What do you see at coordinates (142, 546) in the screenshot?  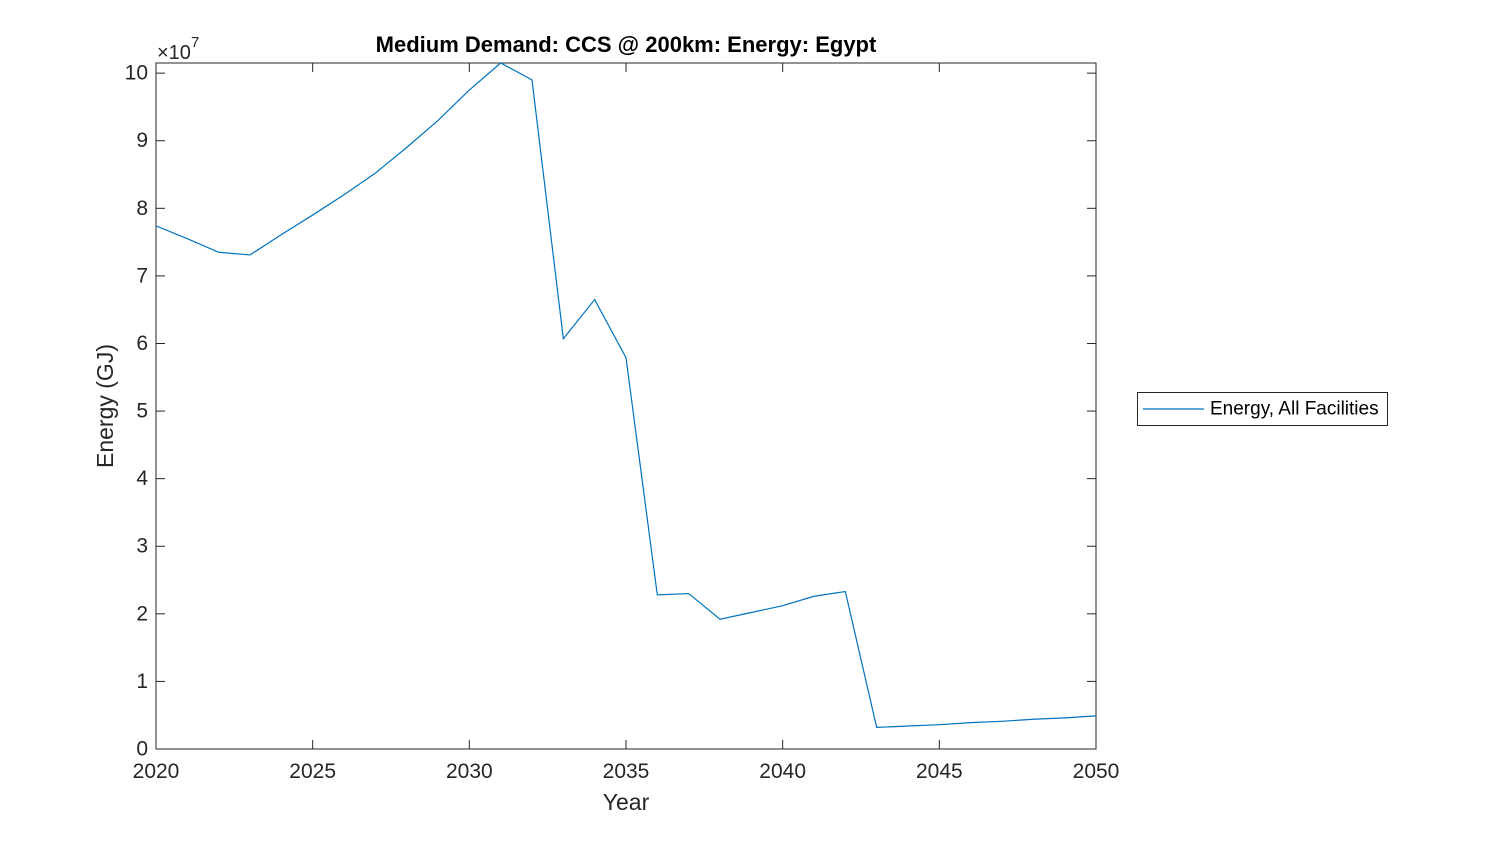 I see `y-tick-label: 3` at bounding box center [142, 546].